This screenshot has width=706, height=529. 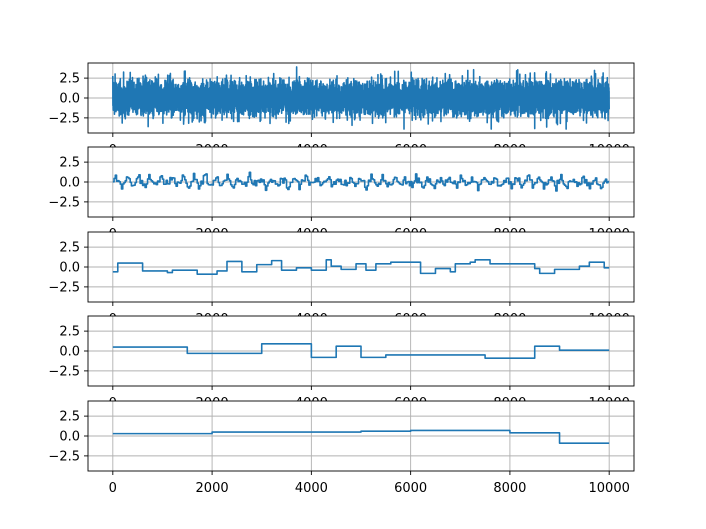 What do you see at coordinates (311, 488) in the screenshot?
I see `x-tick-label: 4000` at bounding box center [311, 488].